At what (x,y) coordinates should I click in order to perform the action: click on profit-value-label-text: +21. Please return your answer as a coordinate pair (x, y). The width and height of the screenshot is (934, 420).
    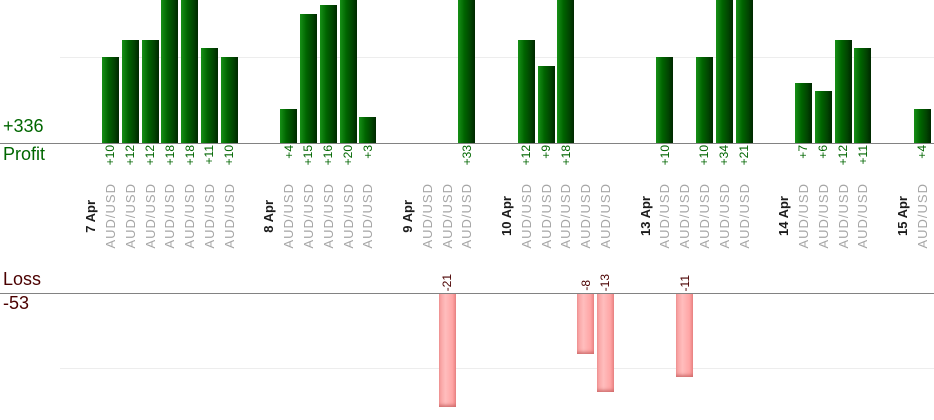
    Looking at the image, I should click on (744, 155).